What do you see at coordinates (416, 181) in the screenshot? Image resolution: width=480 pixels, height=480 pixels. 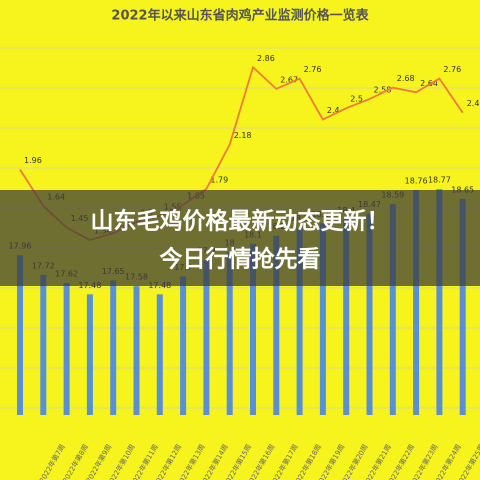 I see `bar-label: 18.76` at bounding box center [416, 181].